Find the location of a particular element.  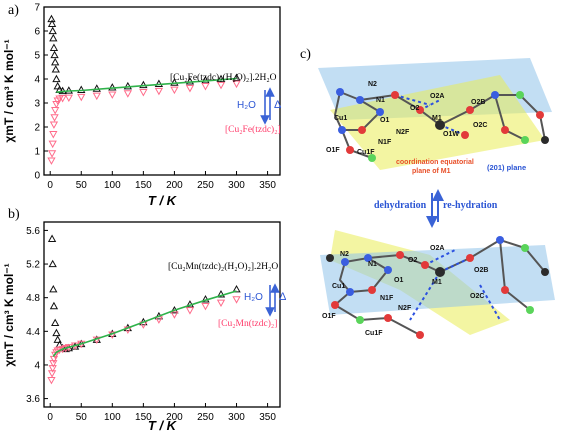

delta-label-a: Δ is located at coordinates (278, 105).